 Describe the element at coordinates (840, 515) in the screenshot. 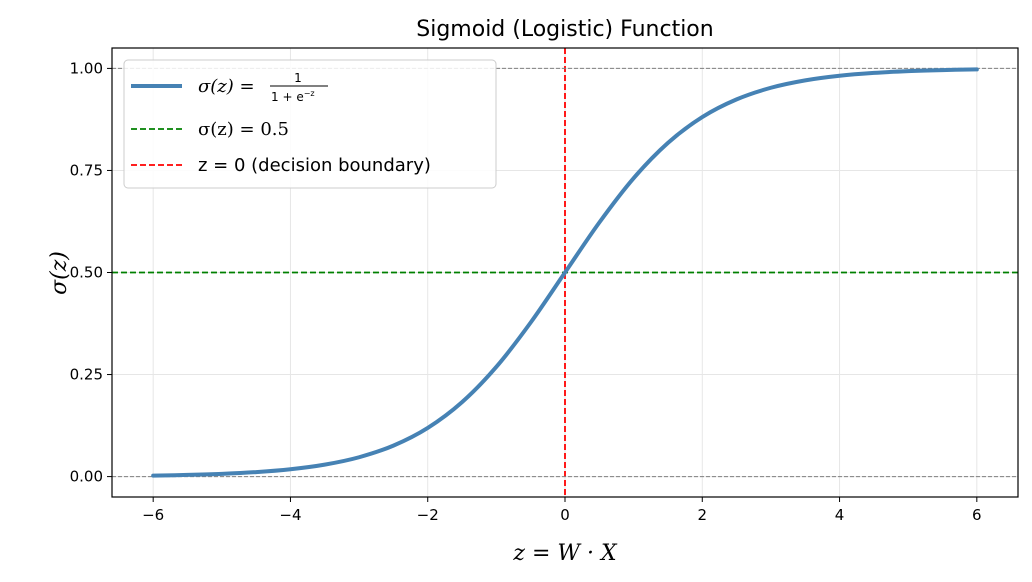

I see `x-tick-label: 4` at that location.